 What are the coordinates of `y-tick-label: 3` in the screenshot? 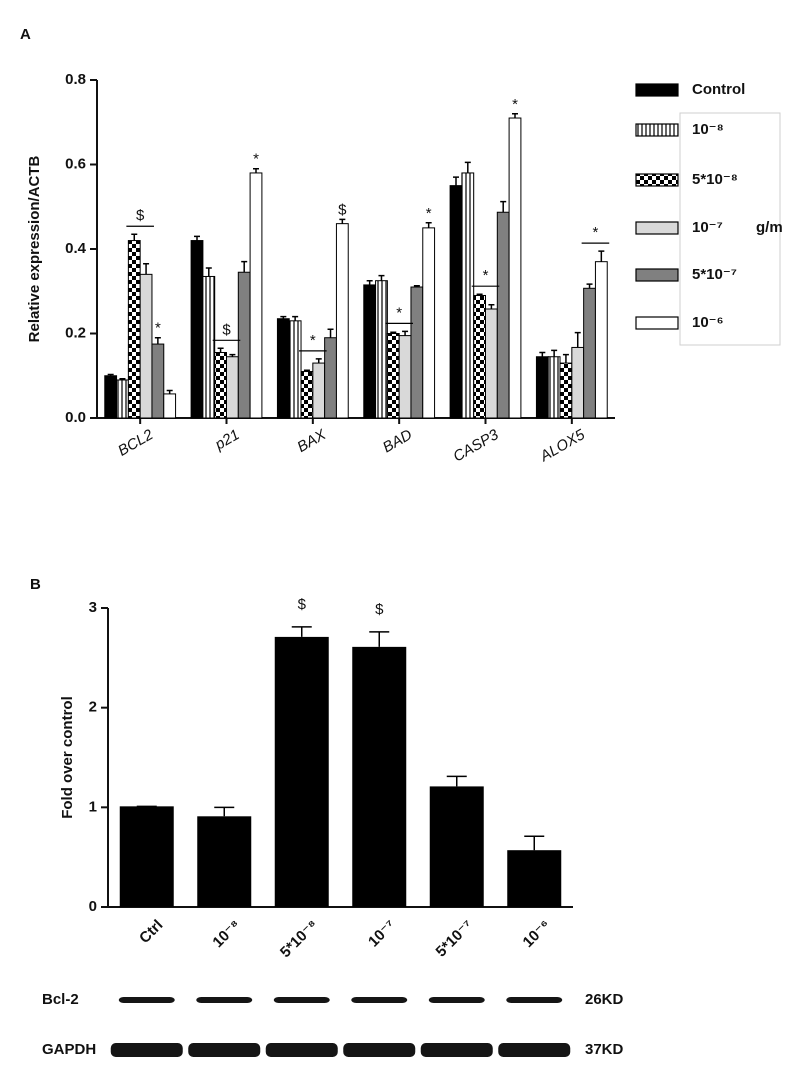 It's located at (93, 607).